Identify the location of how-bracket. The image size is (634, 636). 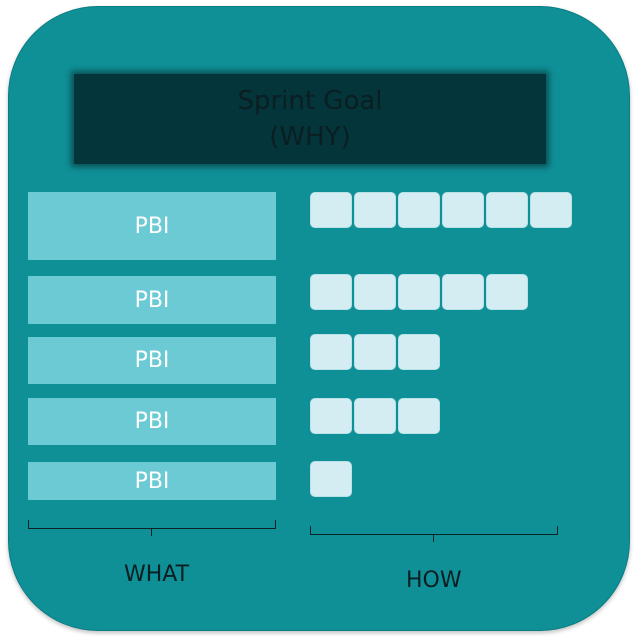
(434, 530).